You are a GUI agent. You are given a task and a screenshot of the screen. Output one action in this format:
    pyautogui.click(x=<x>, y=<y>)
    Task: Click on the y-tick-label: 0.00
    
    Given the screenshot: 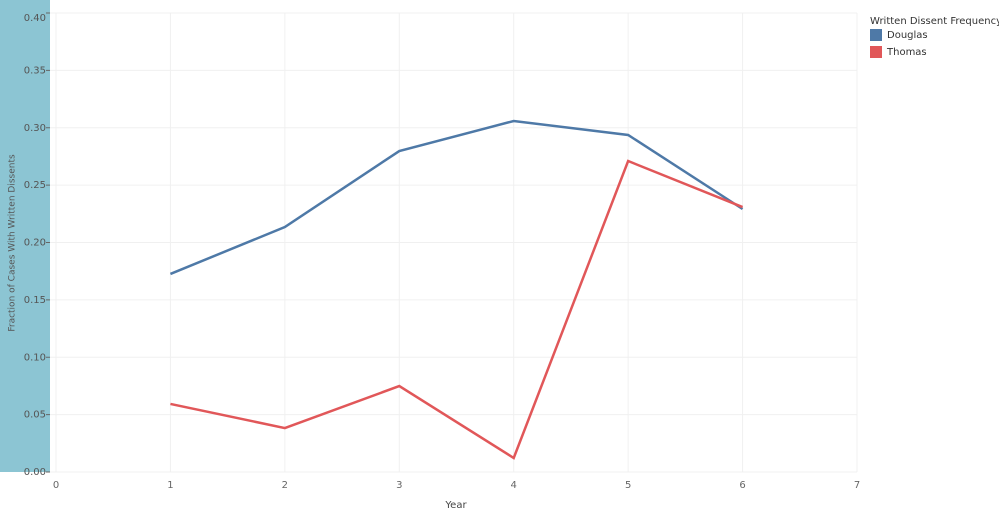 What is the action you would take?
    pyautogui.click(x=35, y=472)
    